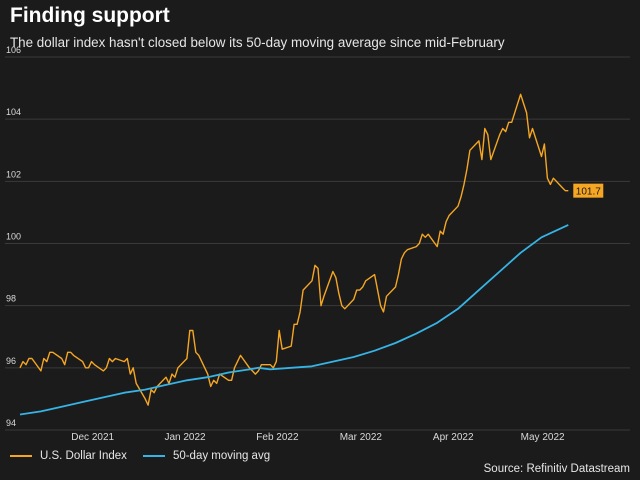 This screenshot has width=640, height=480. Describe the element at coordinates (153, 456) in the screenshot. I see `legend-swatch-moving-avg` at that location.